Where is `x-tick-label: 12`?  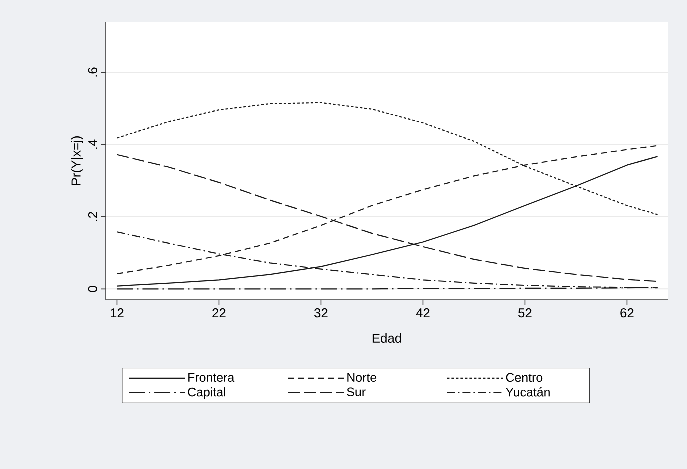
x-tick-label: 12 is located at coordinates (117, 313).